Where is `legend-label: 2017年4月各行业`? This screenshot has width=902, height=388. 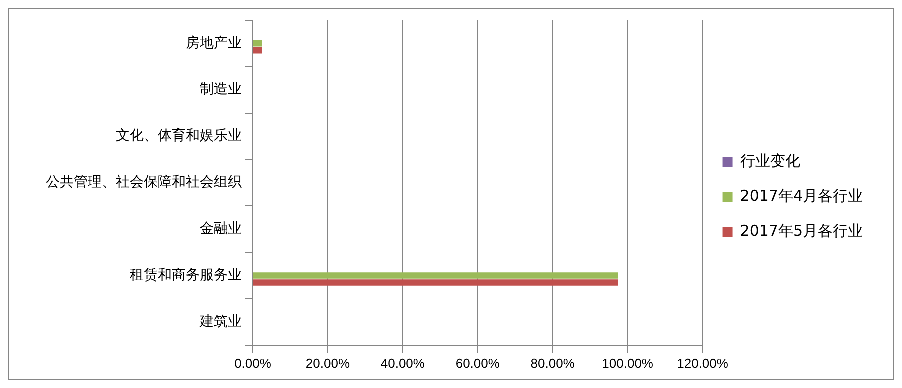
legend-label: 2017年4月各行业 is located at coordinates (801, 195).